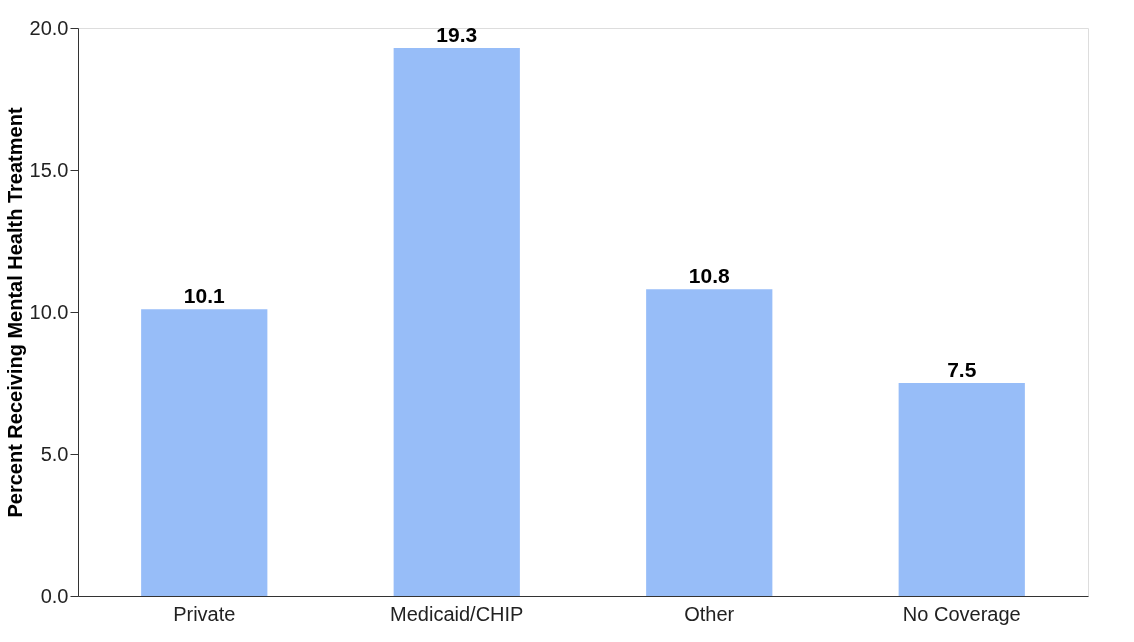 The height and width of the screenshot is (642, 1134). I want to click on y-tick-label: 0.0, so click(54, 595).